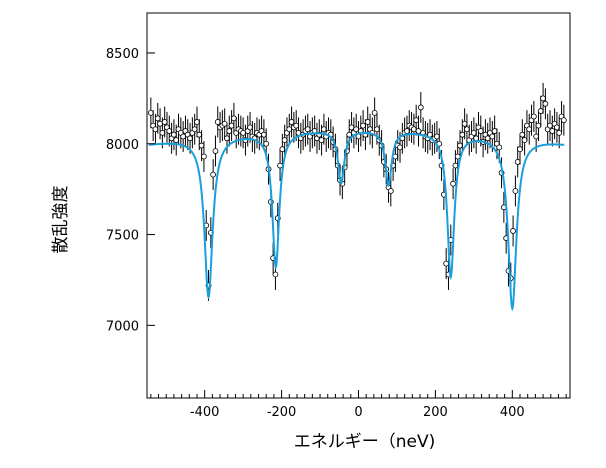  Describe the element at coordinates (122, 326) in the screenshot. I see `y-tick-label: 7000` at that location.